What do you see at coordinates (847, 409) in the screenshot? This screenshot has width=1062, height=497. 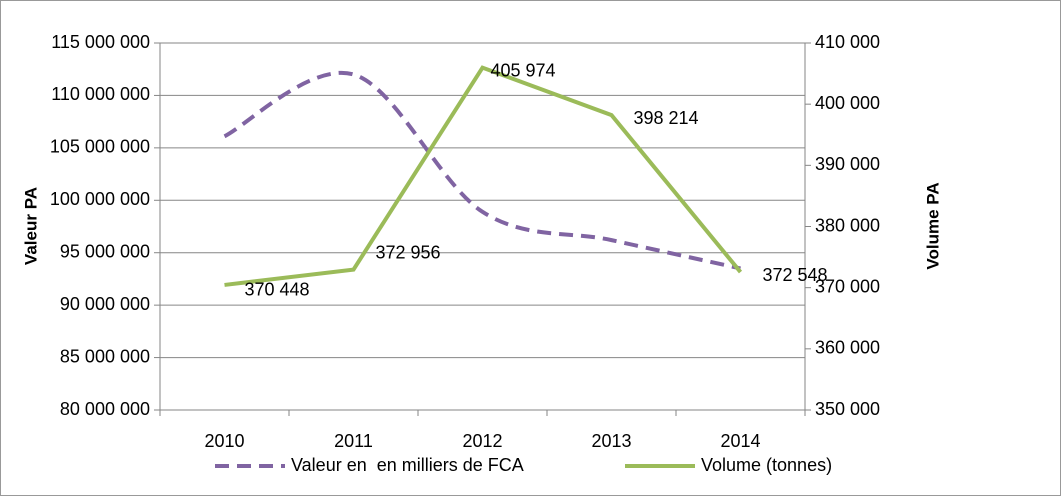 I see `y2-tick-label: 350 000` at bounding box center [847, 409].